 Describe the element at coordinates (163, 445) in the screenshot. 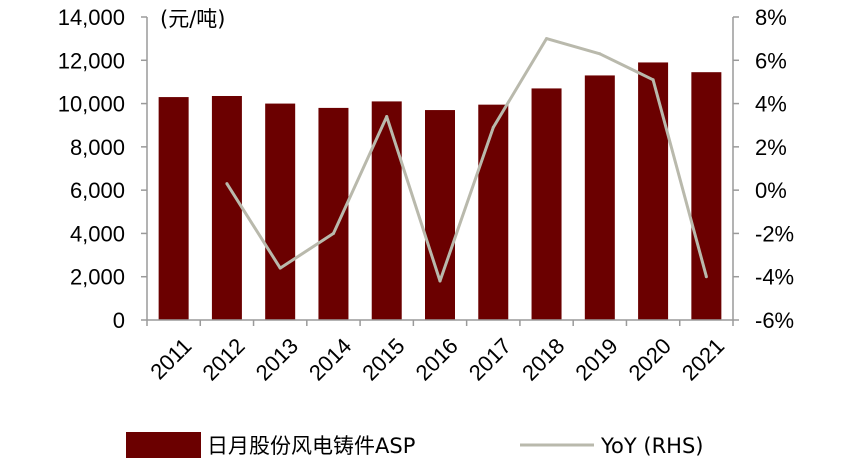

I see `legend-swatch-asp` at that location.